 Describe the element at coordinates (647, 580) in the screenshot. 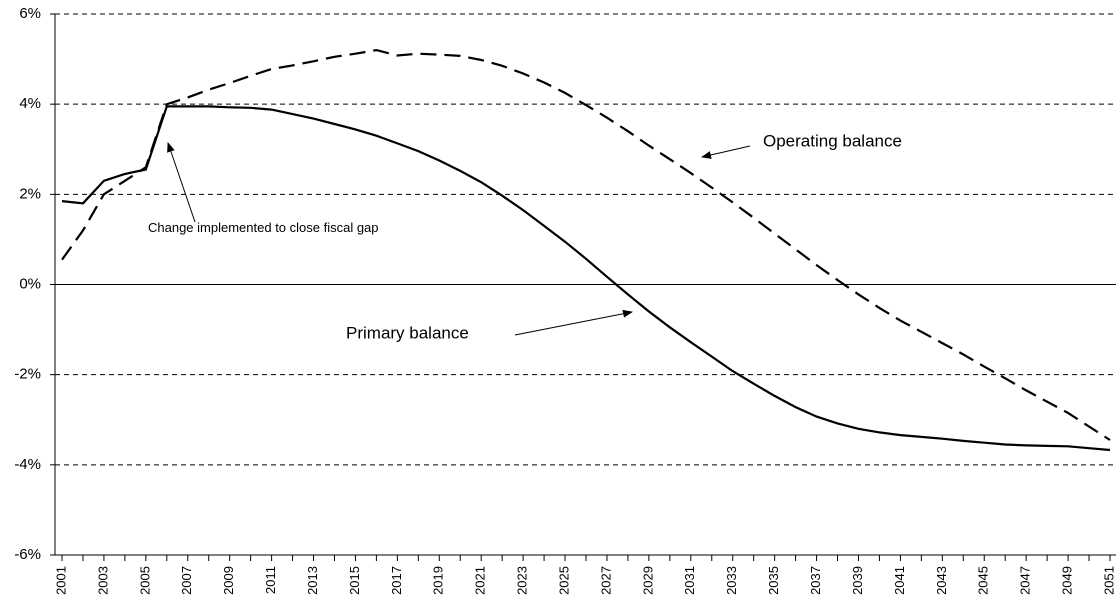

I see `x-tick-label: 2029` at that location.